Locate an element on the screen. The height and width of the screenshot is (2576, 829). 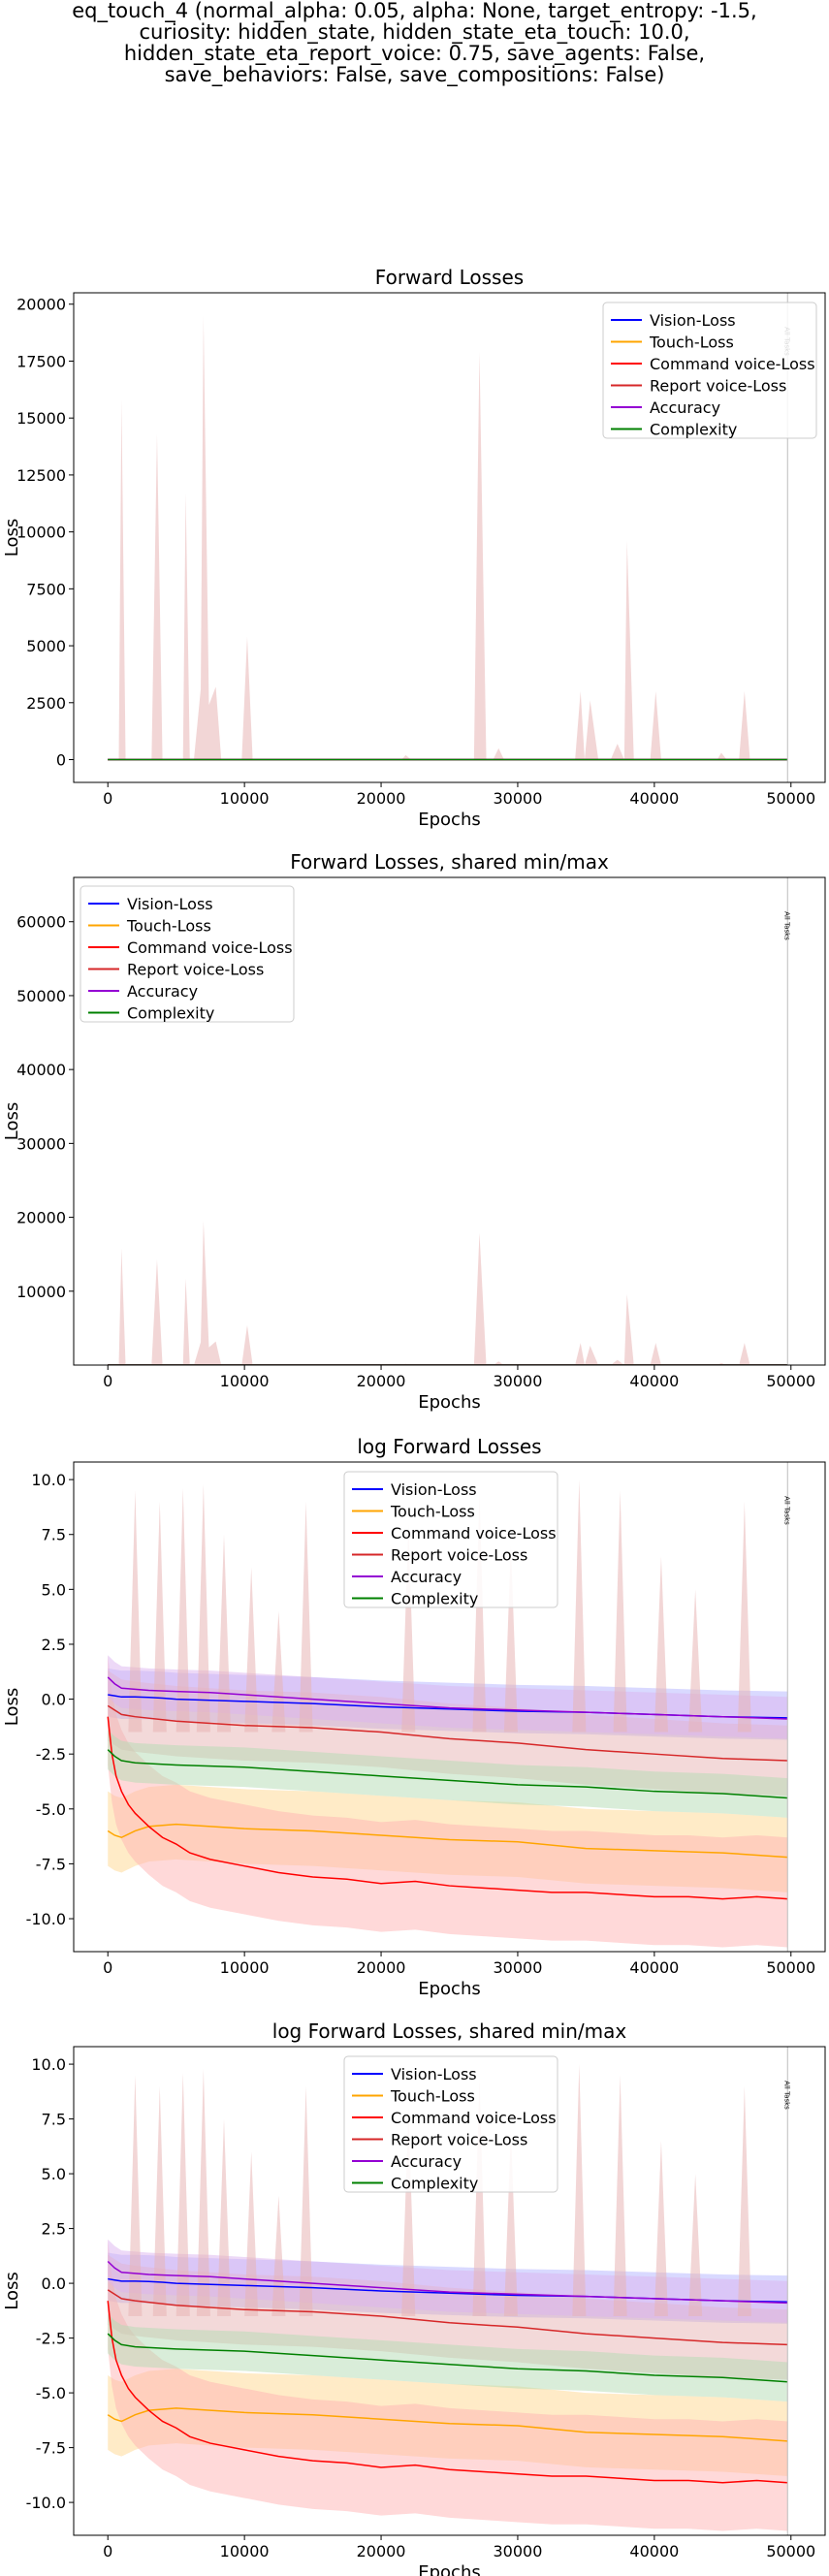
legend-label: Vision-Loss is located at coordinates (693, 320).